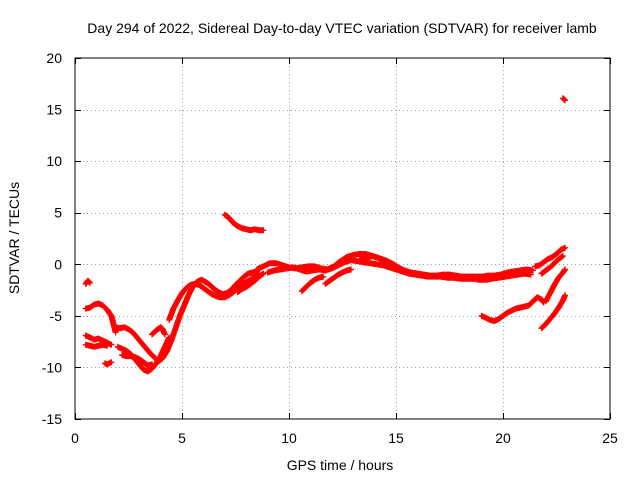 The image size is (640, 480). What do you see at coordinates (338, 276) in the screenshot?
I see `series-track-p` at bounding box center [338, 276].